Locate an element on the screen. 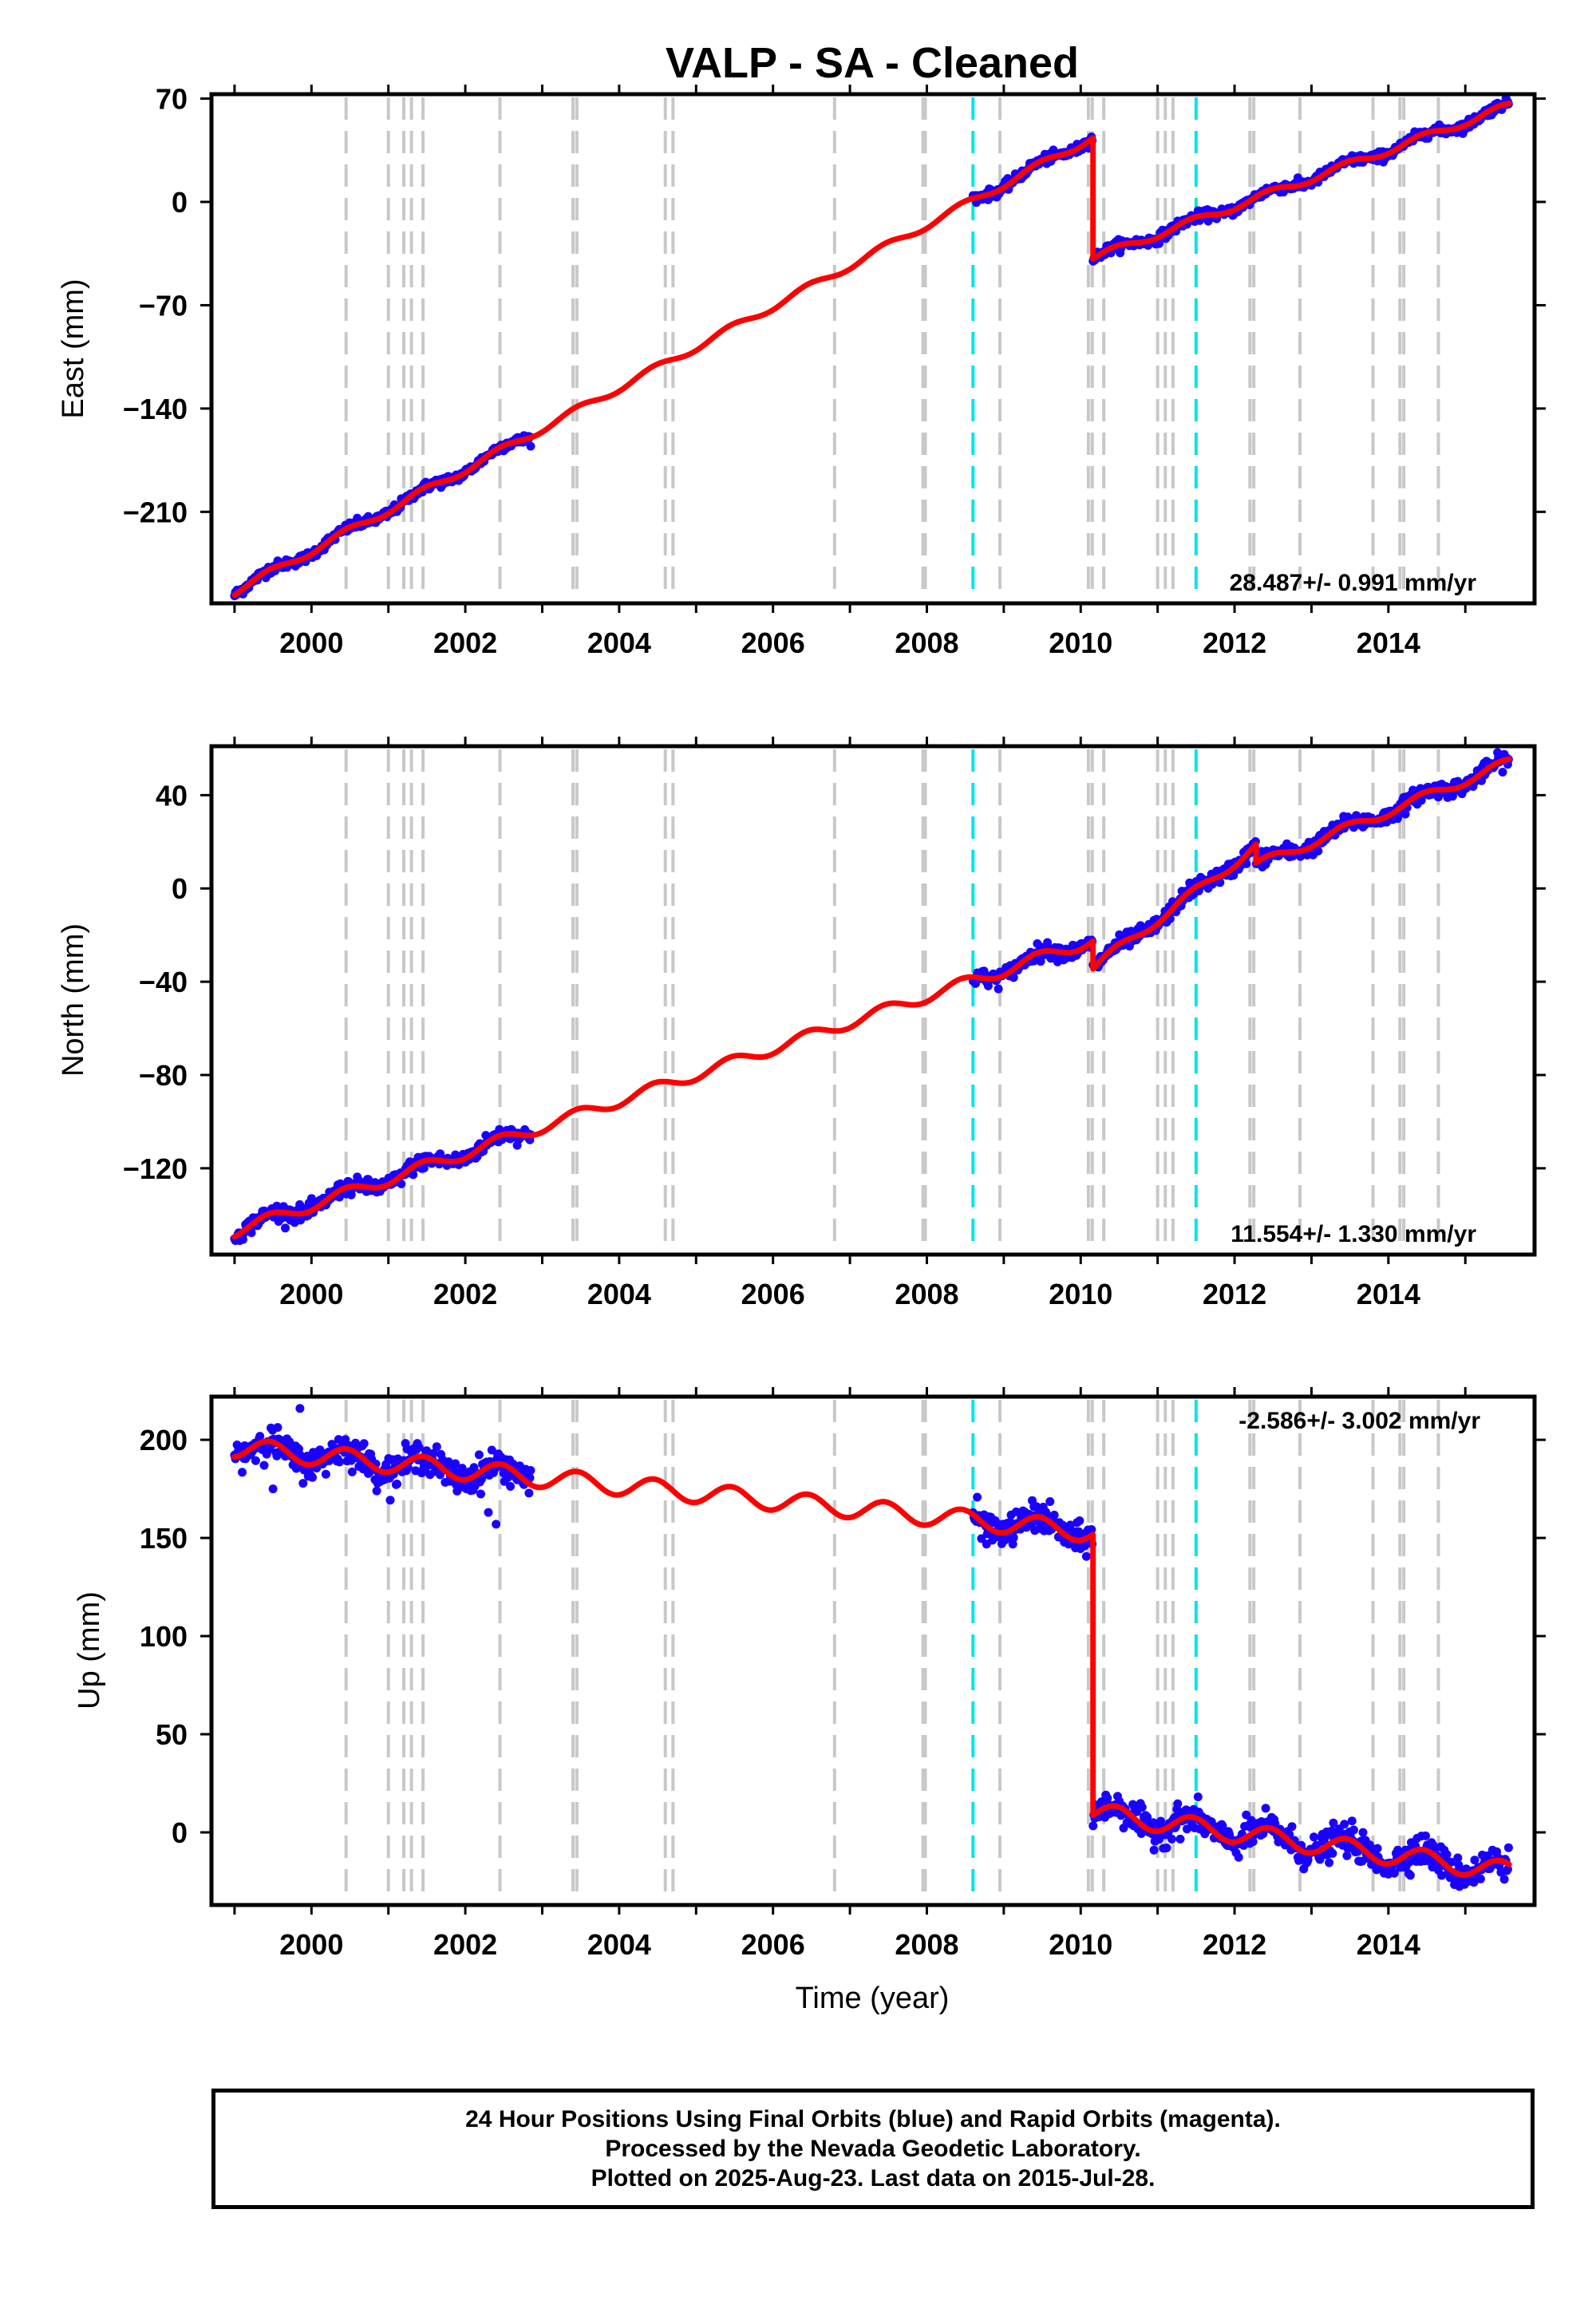 The image size is (1596, 2316). event-lines-north is located at coordinates (892, 1000).